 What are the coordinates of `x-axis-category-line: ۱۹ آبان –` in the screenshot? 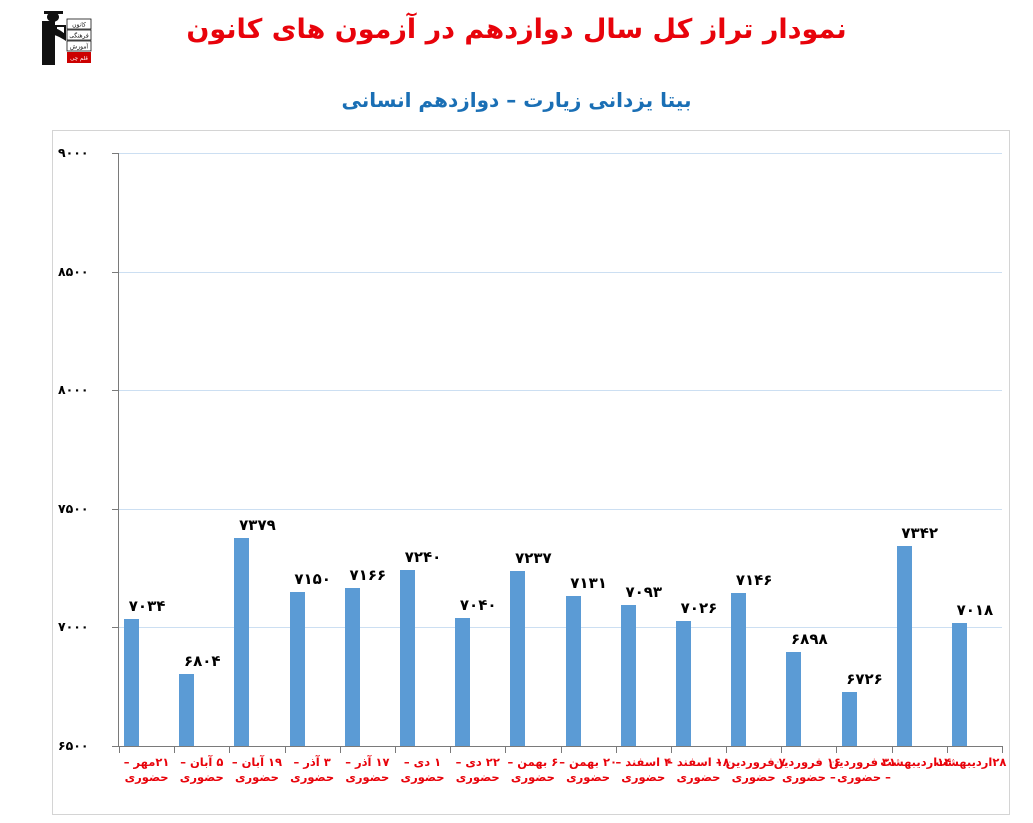 It's located at (257, 762).